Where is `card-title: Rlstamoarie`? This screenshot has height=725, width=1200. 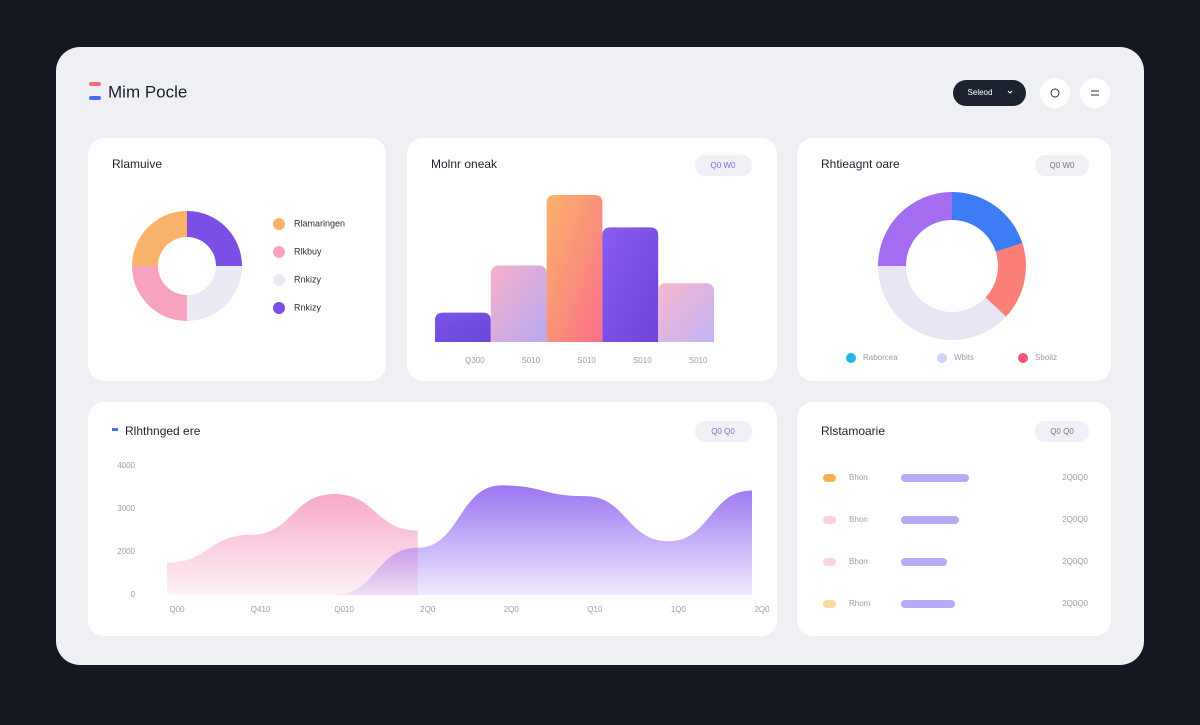
card-title: Rlstamoarie is located at coordinates (853, 431).